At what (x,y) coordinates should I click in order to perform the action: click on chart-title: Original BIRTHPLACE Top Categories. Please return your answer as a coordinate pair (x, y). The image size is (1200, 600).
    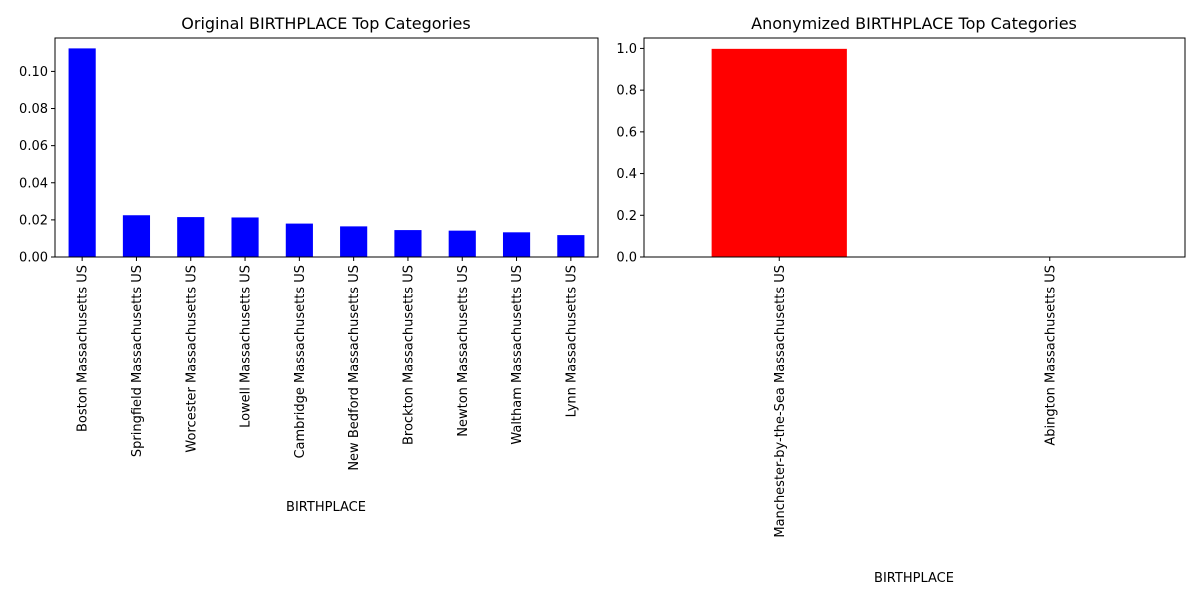
    Looking at the image, I should click on (325, 23).